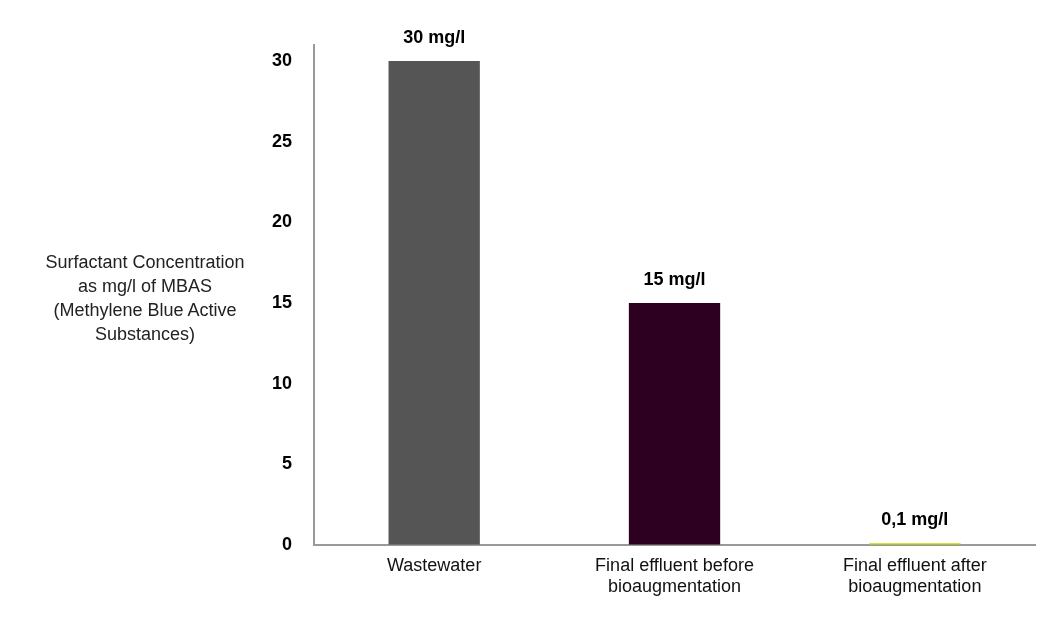 The image size is (1060, 618). Describe the element at coordinates (674, 278) in the screenshot. I see `data-label: 15 mg/l` at that location.